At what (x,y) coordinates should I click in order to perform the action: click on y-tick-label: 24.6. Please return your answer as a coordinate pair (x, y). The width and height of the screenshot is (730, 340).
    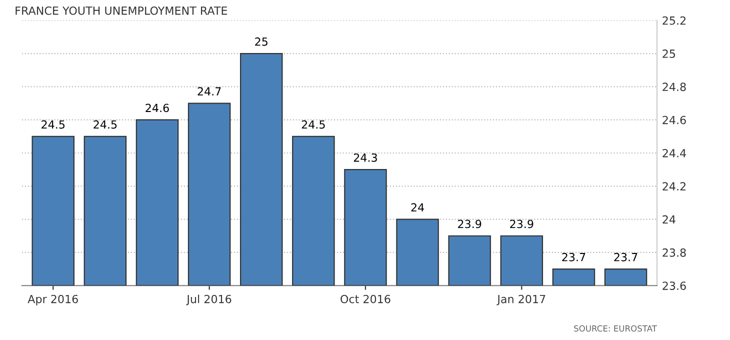
    Looking at the image, I should click on (674, 120).